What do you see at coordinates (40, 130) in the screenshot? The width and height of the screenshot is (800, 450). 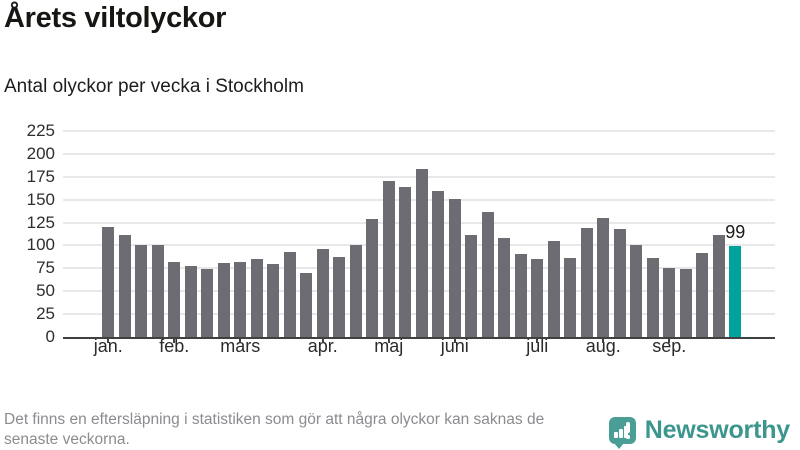 I see `y-axis-label: 225` at bounding box center [40, 130].